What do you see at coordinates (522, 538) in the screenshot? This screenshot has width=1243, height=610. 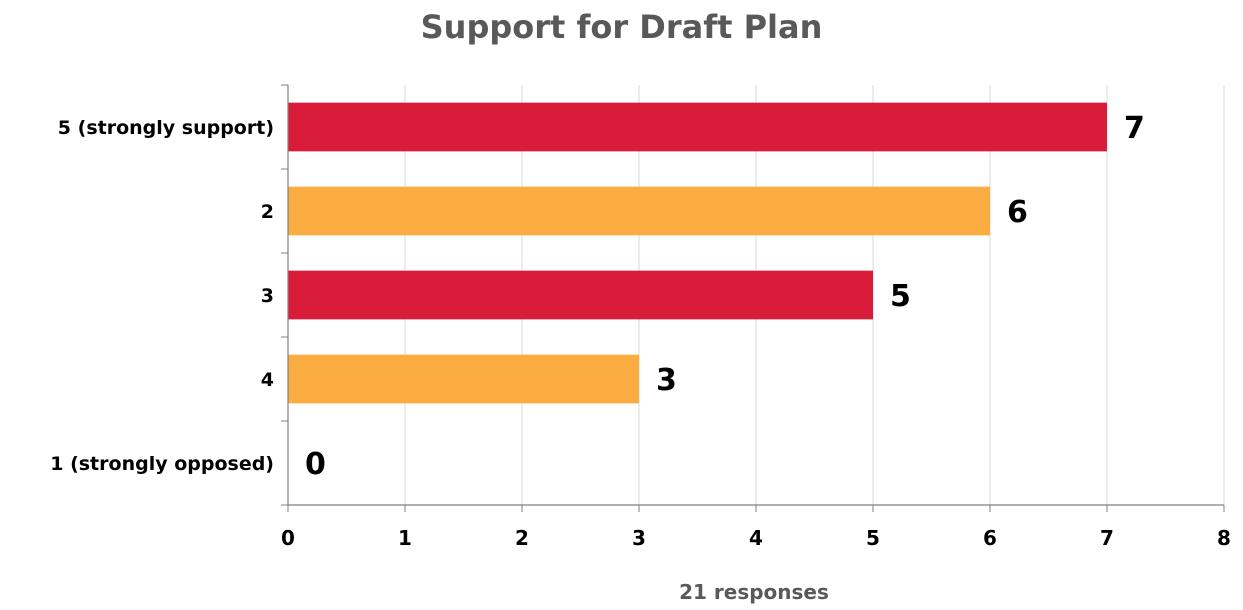 I see `x-tick-label: 2` at bounding box center [522, 538].